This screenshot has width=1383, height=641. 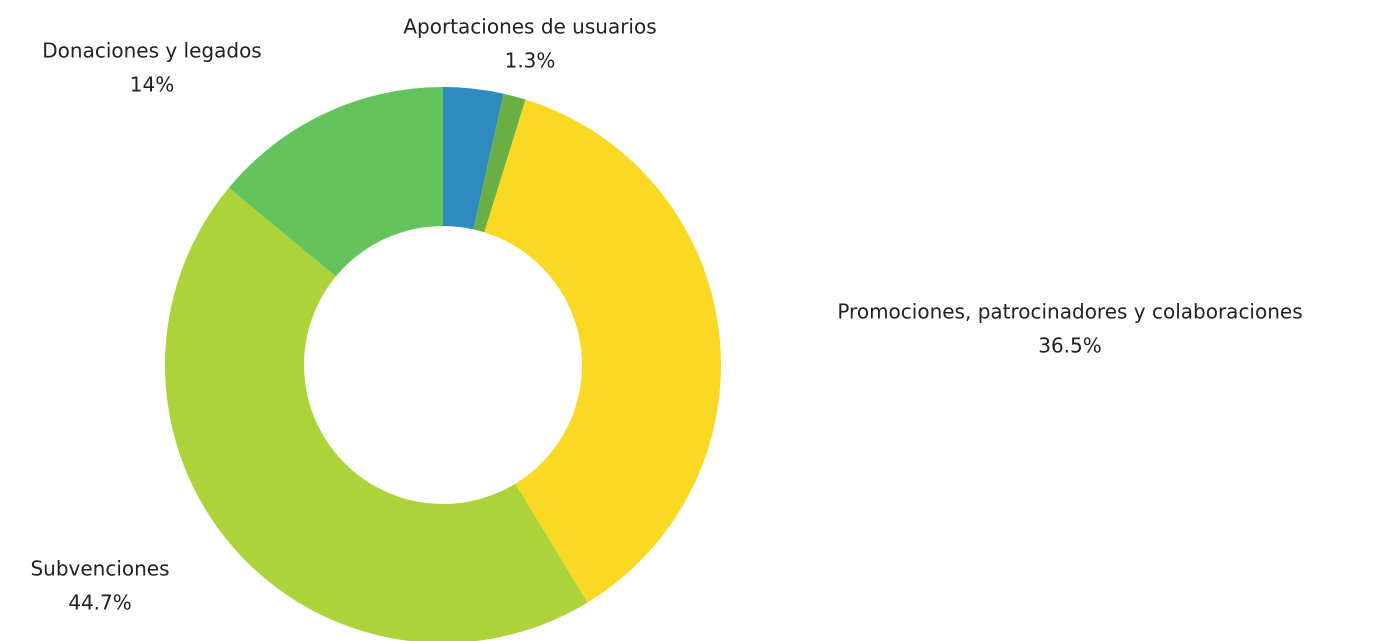 What do you see at coordinates (530, 61) in the screenshot?
I see `slice-value: 1.3%` at bounding box center [530, 61].